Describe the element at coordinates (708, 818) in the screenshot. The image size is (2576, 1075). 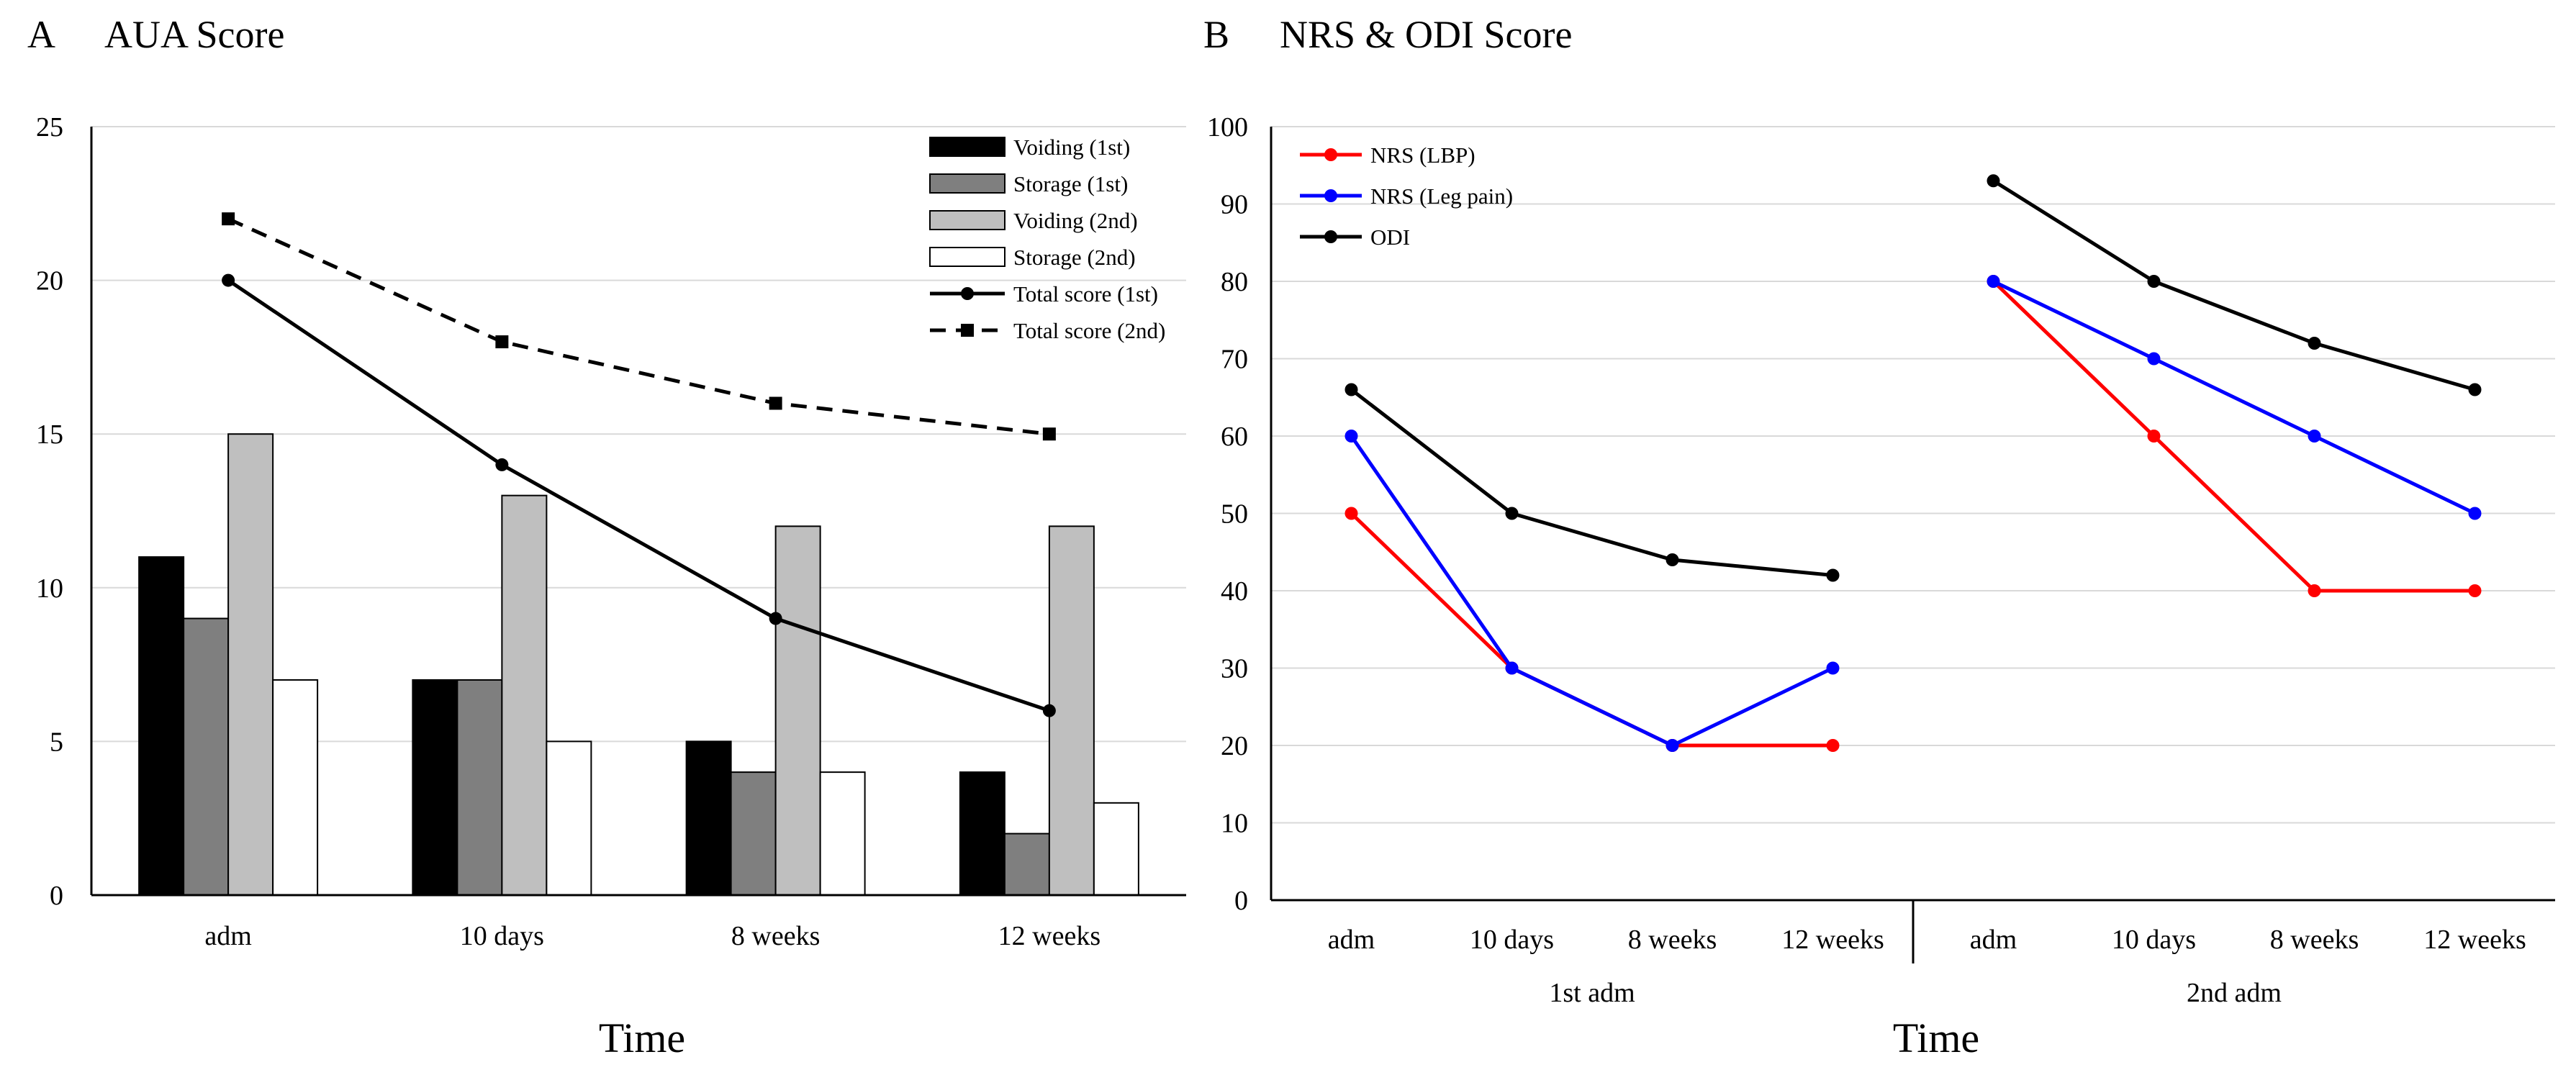
I see `bar-voiding-1st--2` at that location.